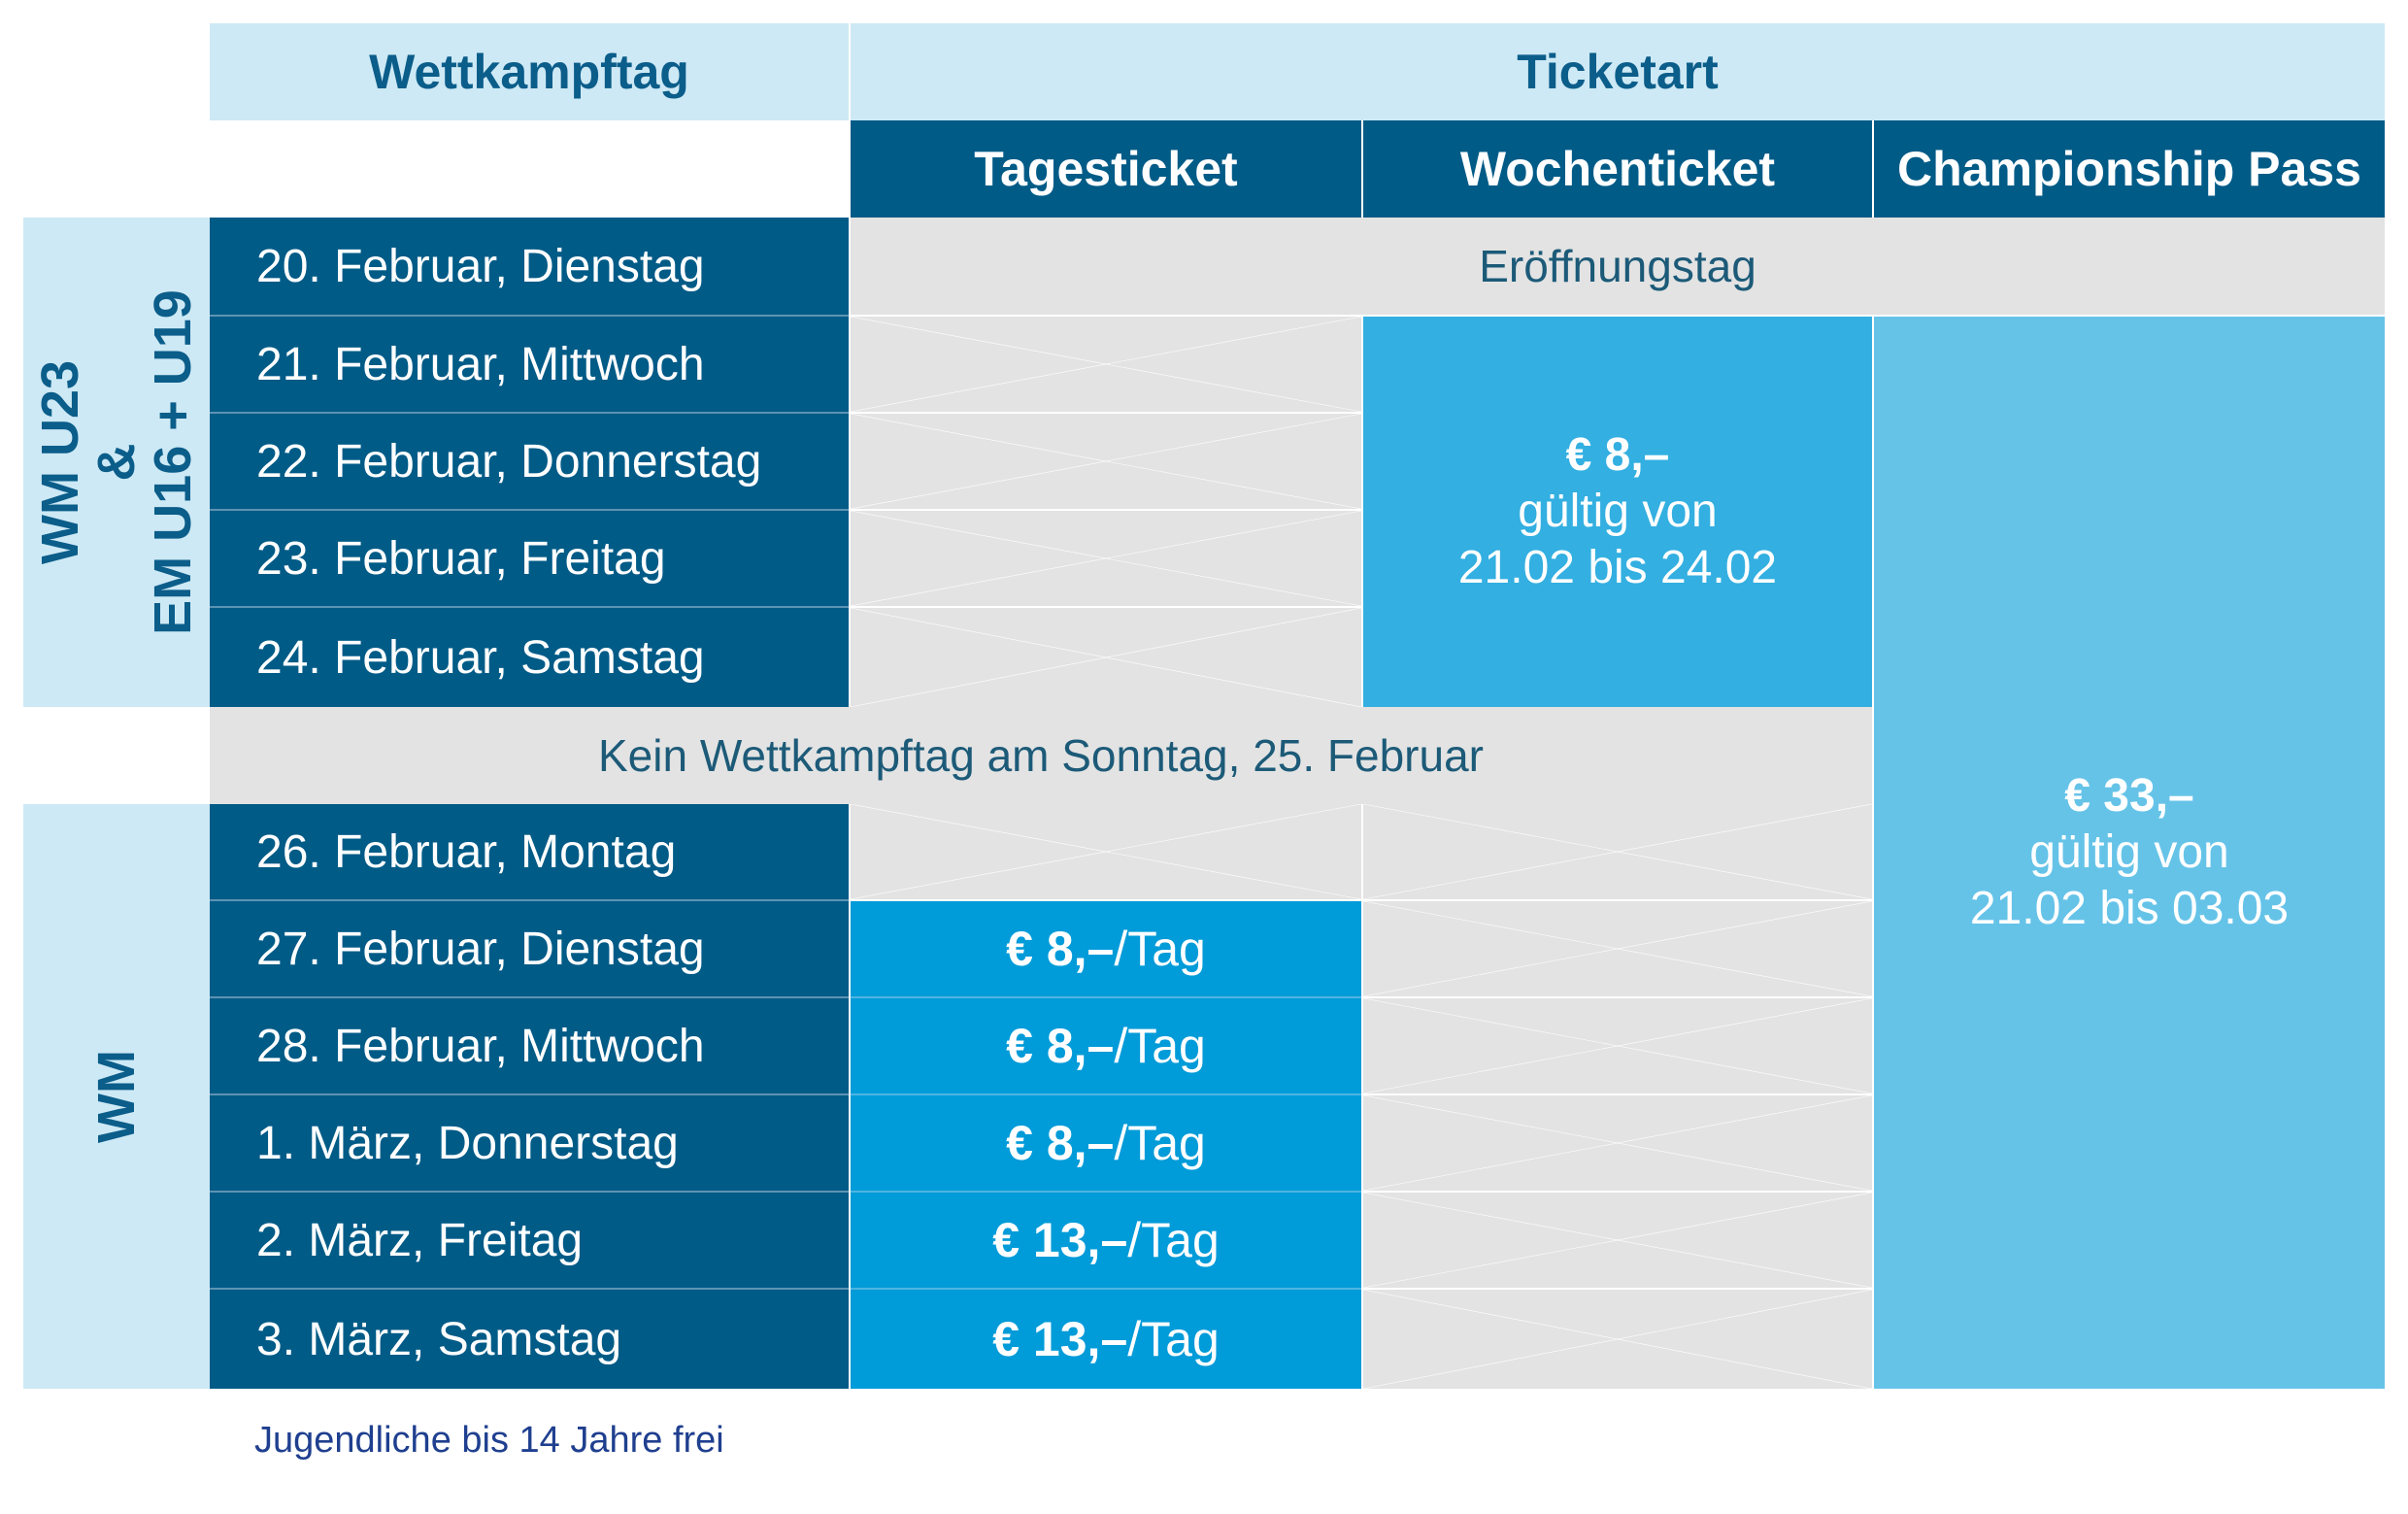 The width and height of the screenshot is (2408, 1514). I want to click on day-row-label: 28. Februar, Mittwoch, so click(529, 1045).